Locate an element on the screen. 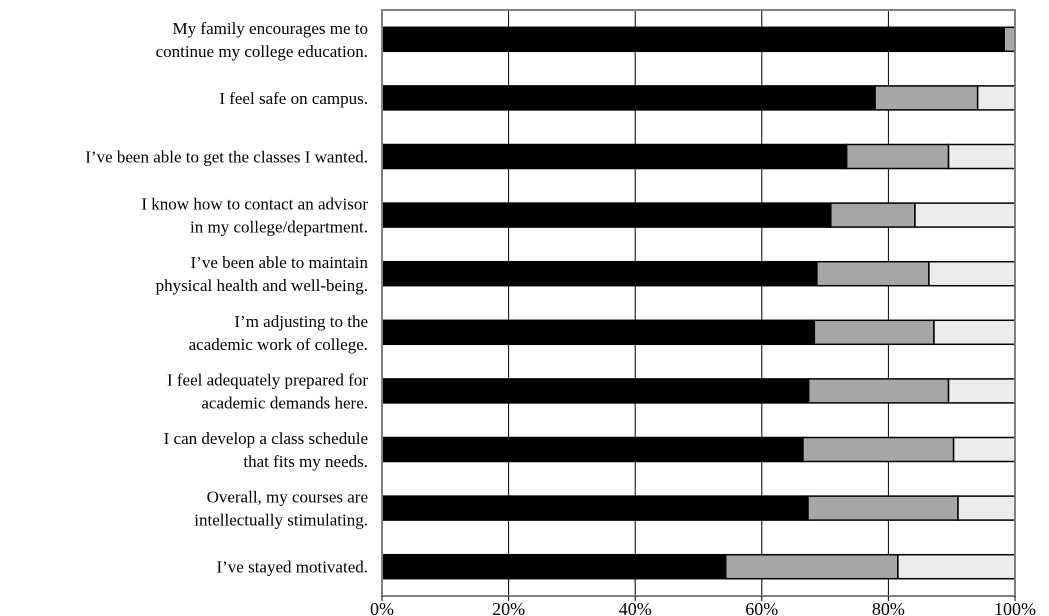 The width and height of the screenshot is (1049, 616). category-label-line: Overall, my courses are is located at coordinates (287, 497).